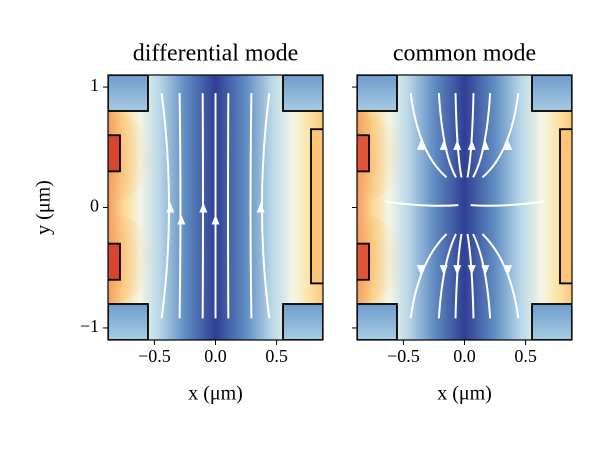  Describe the element at coordinates (89, 326) in the screenshot. I see `y-tick-label: −1` at that location.